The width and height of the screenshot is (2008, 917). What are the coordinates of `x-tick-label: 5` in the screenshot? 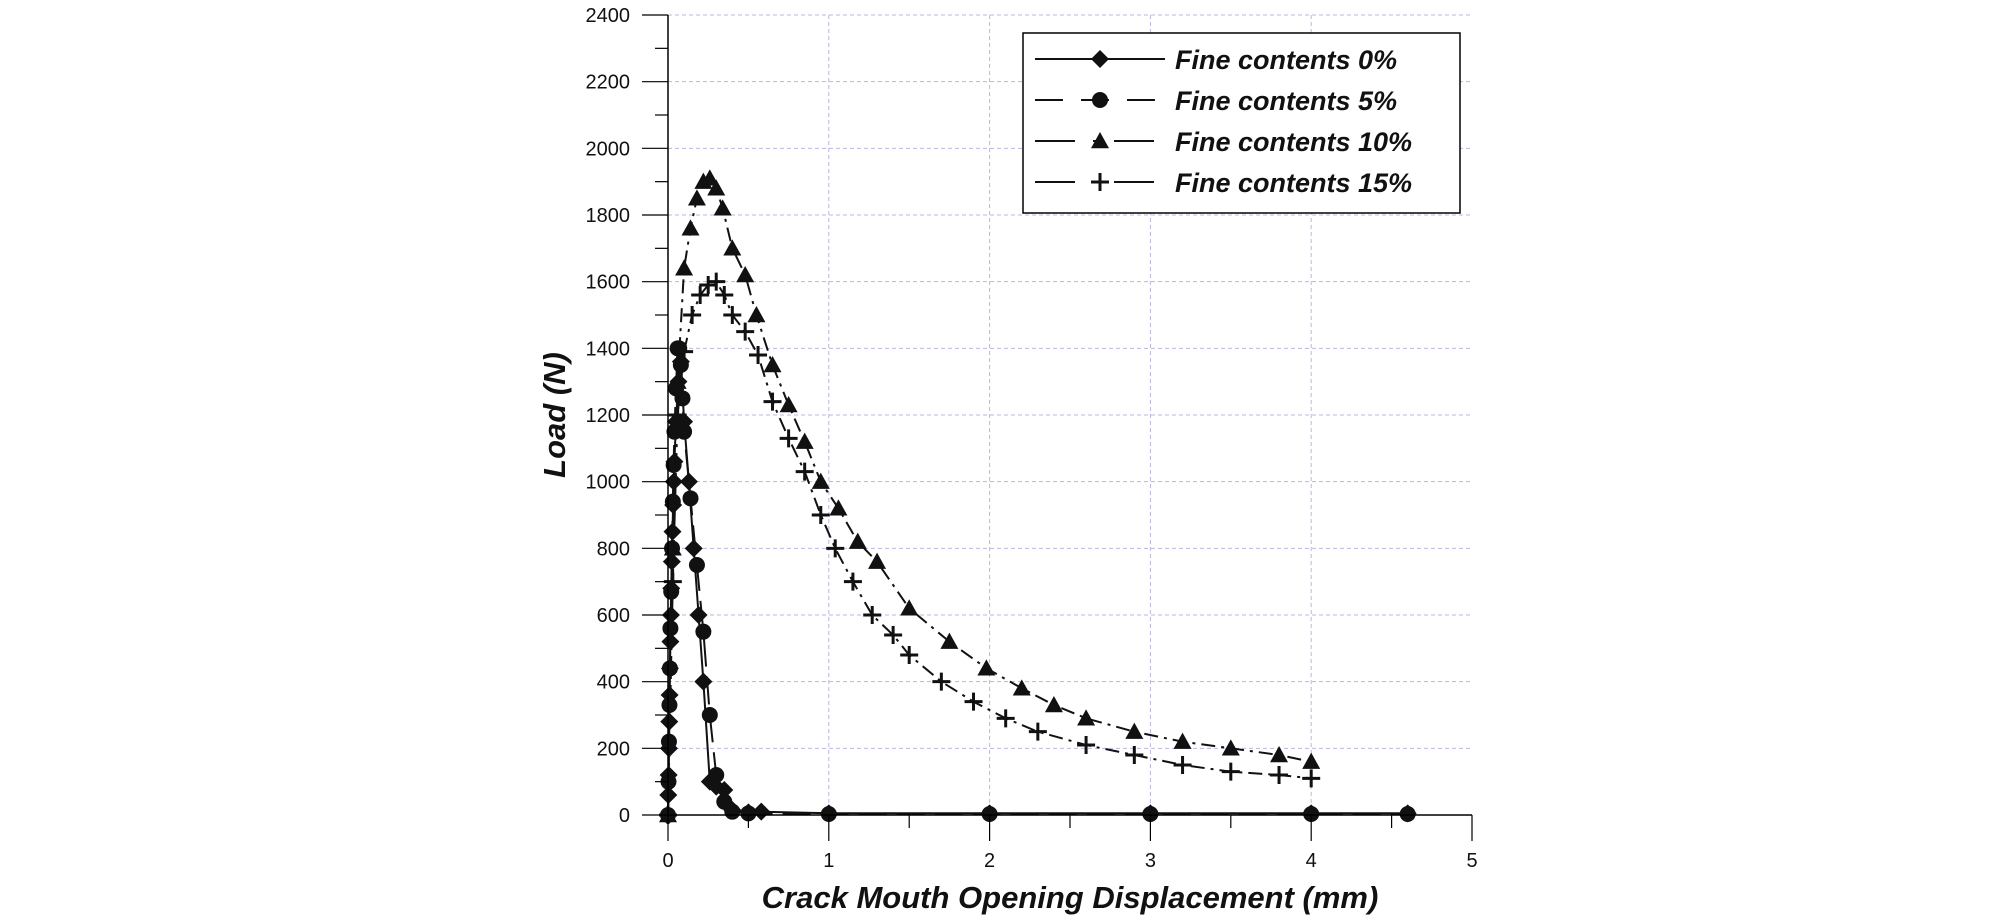 It's located at (1471, 861).